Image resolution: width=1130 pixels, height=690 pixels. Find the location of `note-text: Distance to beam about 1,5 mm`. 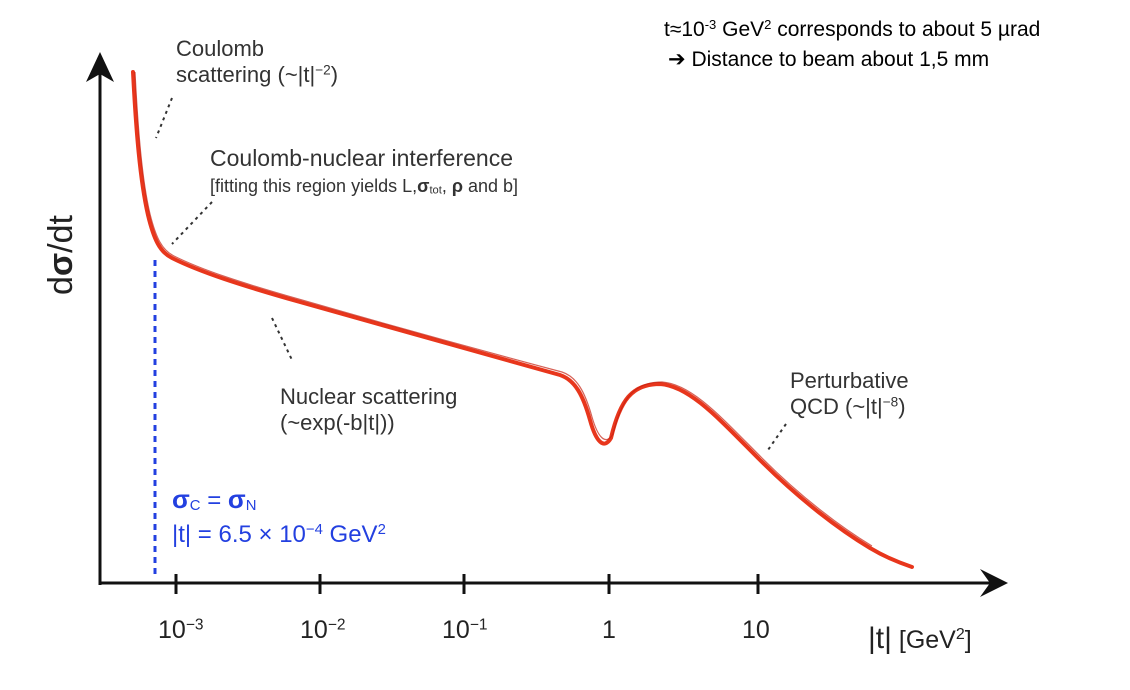

note-text: Distance to beam about 1,5 mm is located at coordinates (837, 59).